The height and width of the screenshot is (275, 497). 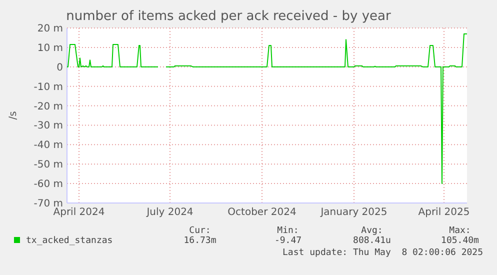 I want to click on x-tick-label: July 2024, so click(x=170, y=212).